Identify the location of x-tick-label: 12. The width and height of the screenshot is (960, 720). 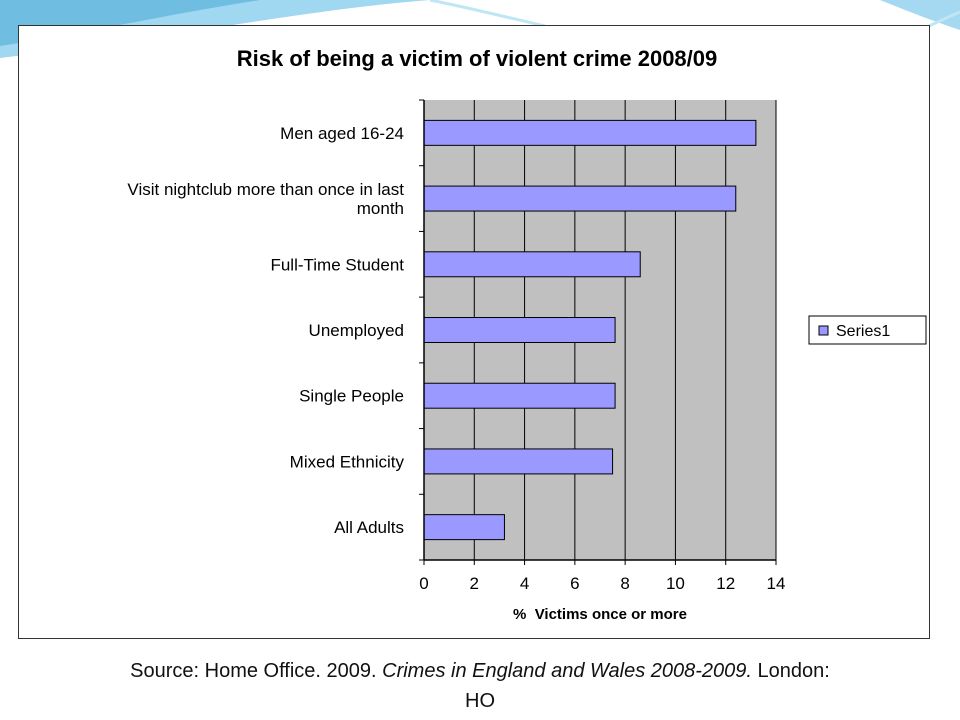
(725, 583).